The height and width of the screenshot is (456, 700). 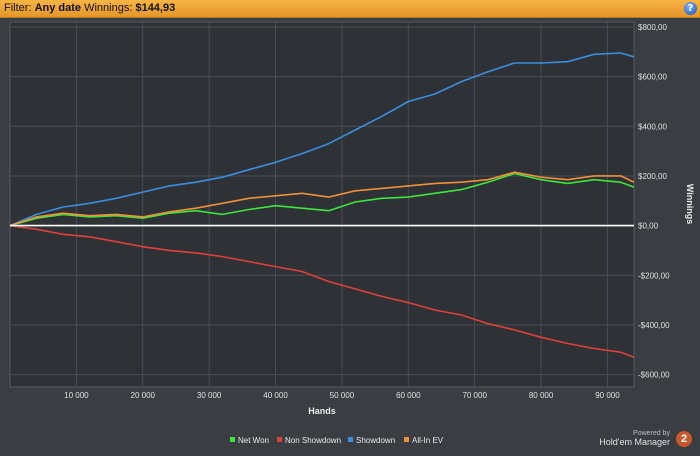 I want to click on x-tick-label: 60 000, so click(x=408, y=395).